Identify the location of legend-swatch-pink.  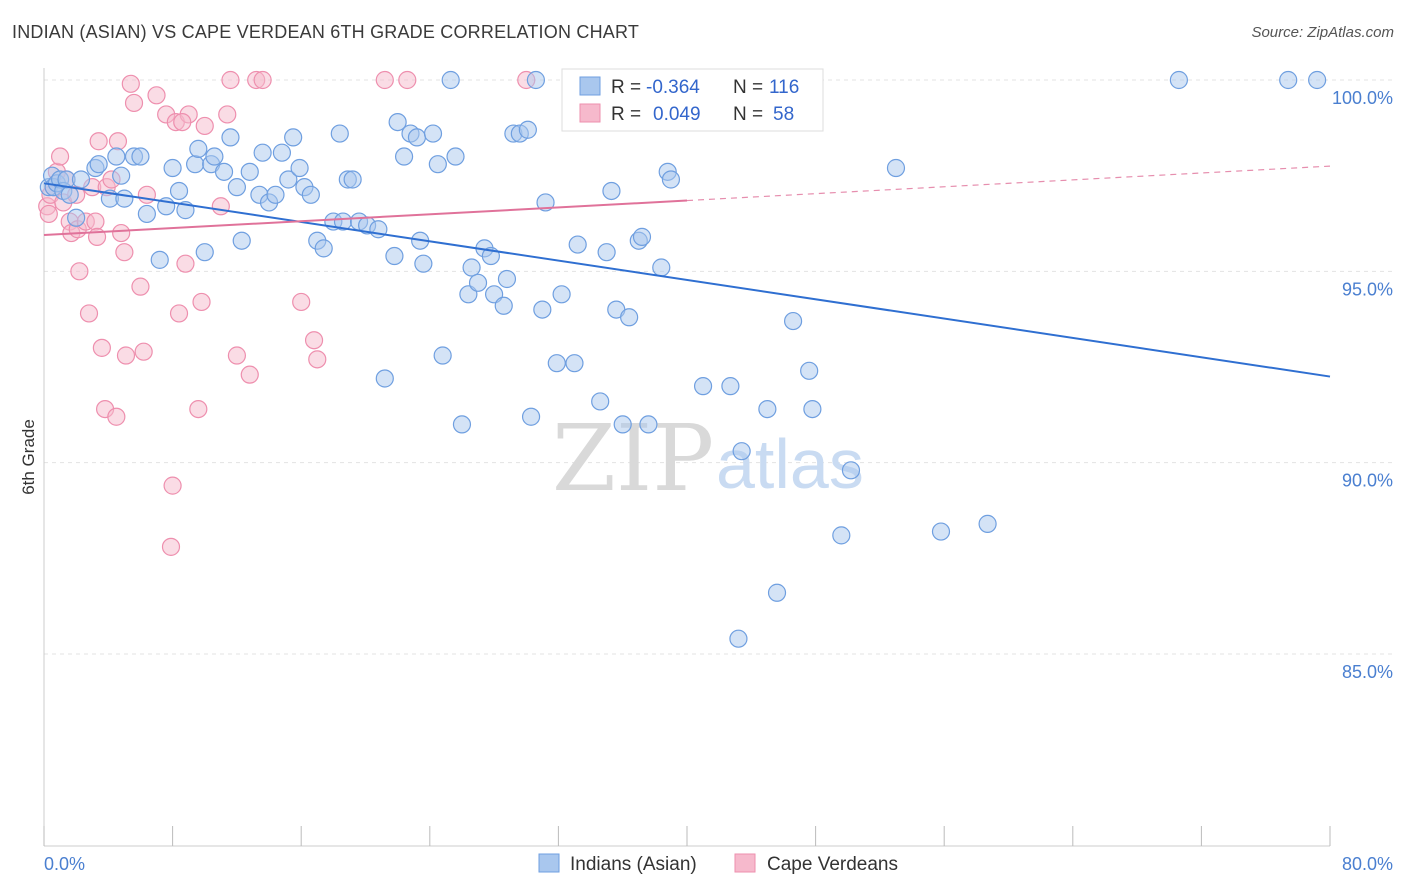
(590, 113).